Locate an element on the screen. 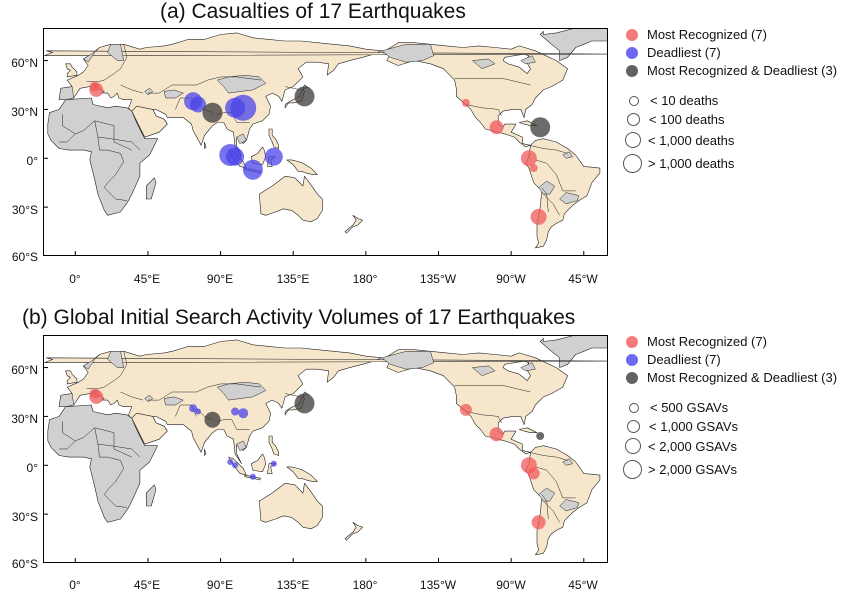 The width and height of the screenshot is (850, 593). landmass-australia is located at coordinates (291, 506).